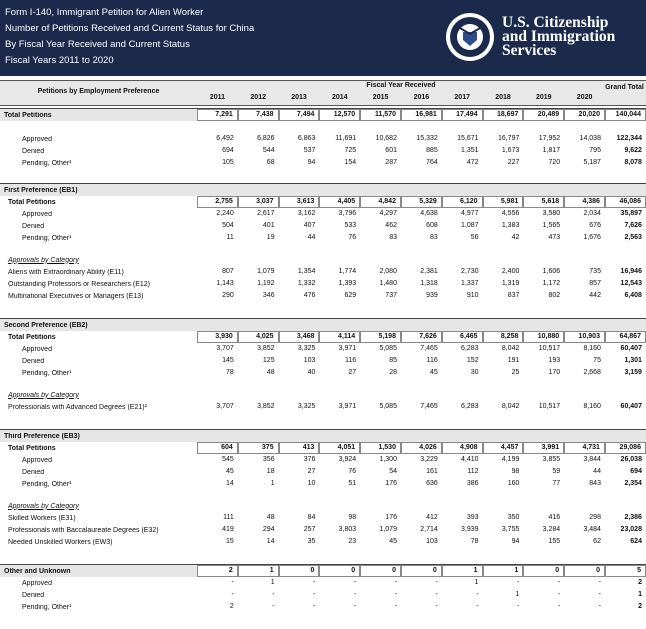 Image resolution: width=646 pixels, height=629 pixels. What do you see at coordinates (228, 529) in the screenshot?
I see `cell: 419` at bounding box center [228, 529].